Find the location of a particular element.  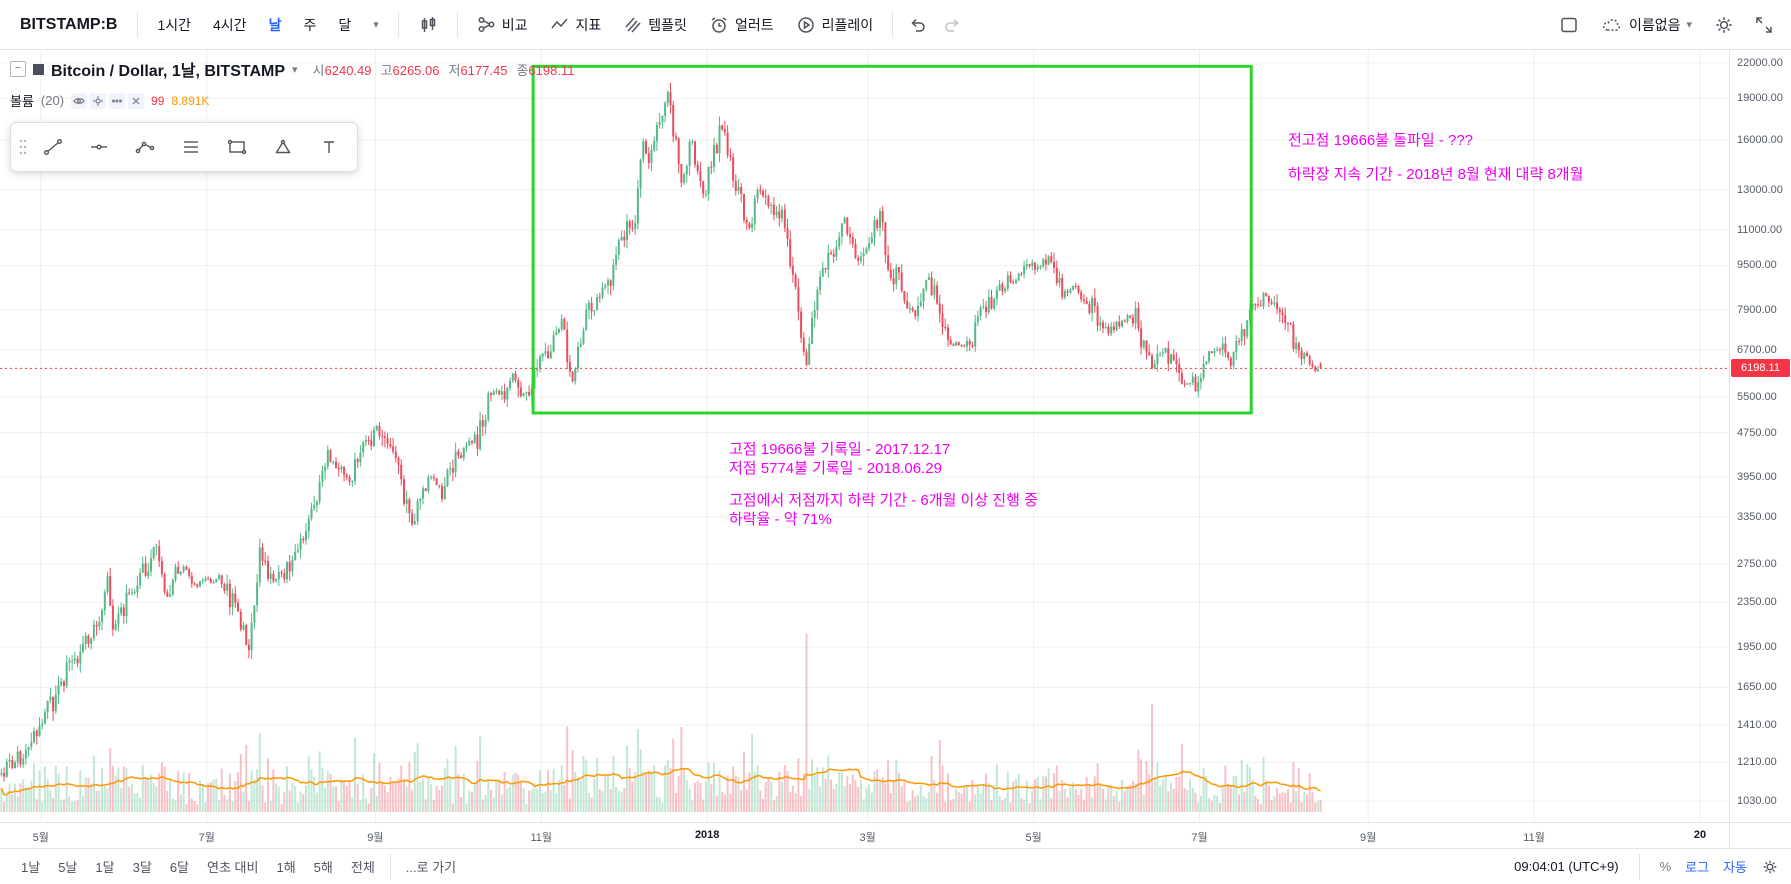

alerts-button: 얼러트 is located at coordinates (741, 25).